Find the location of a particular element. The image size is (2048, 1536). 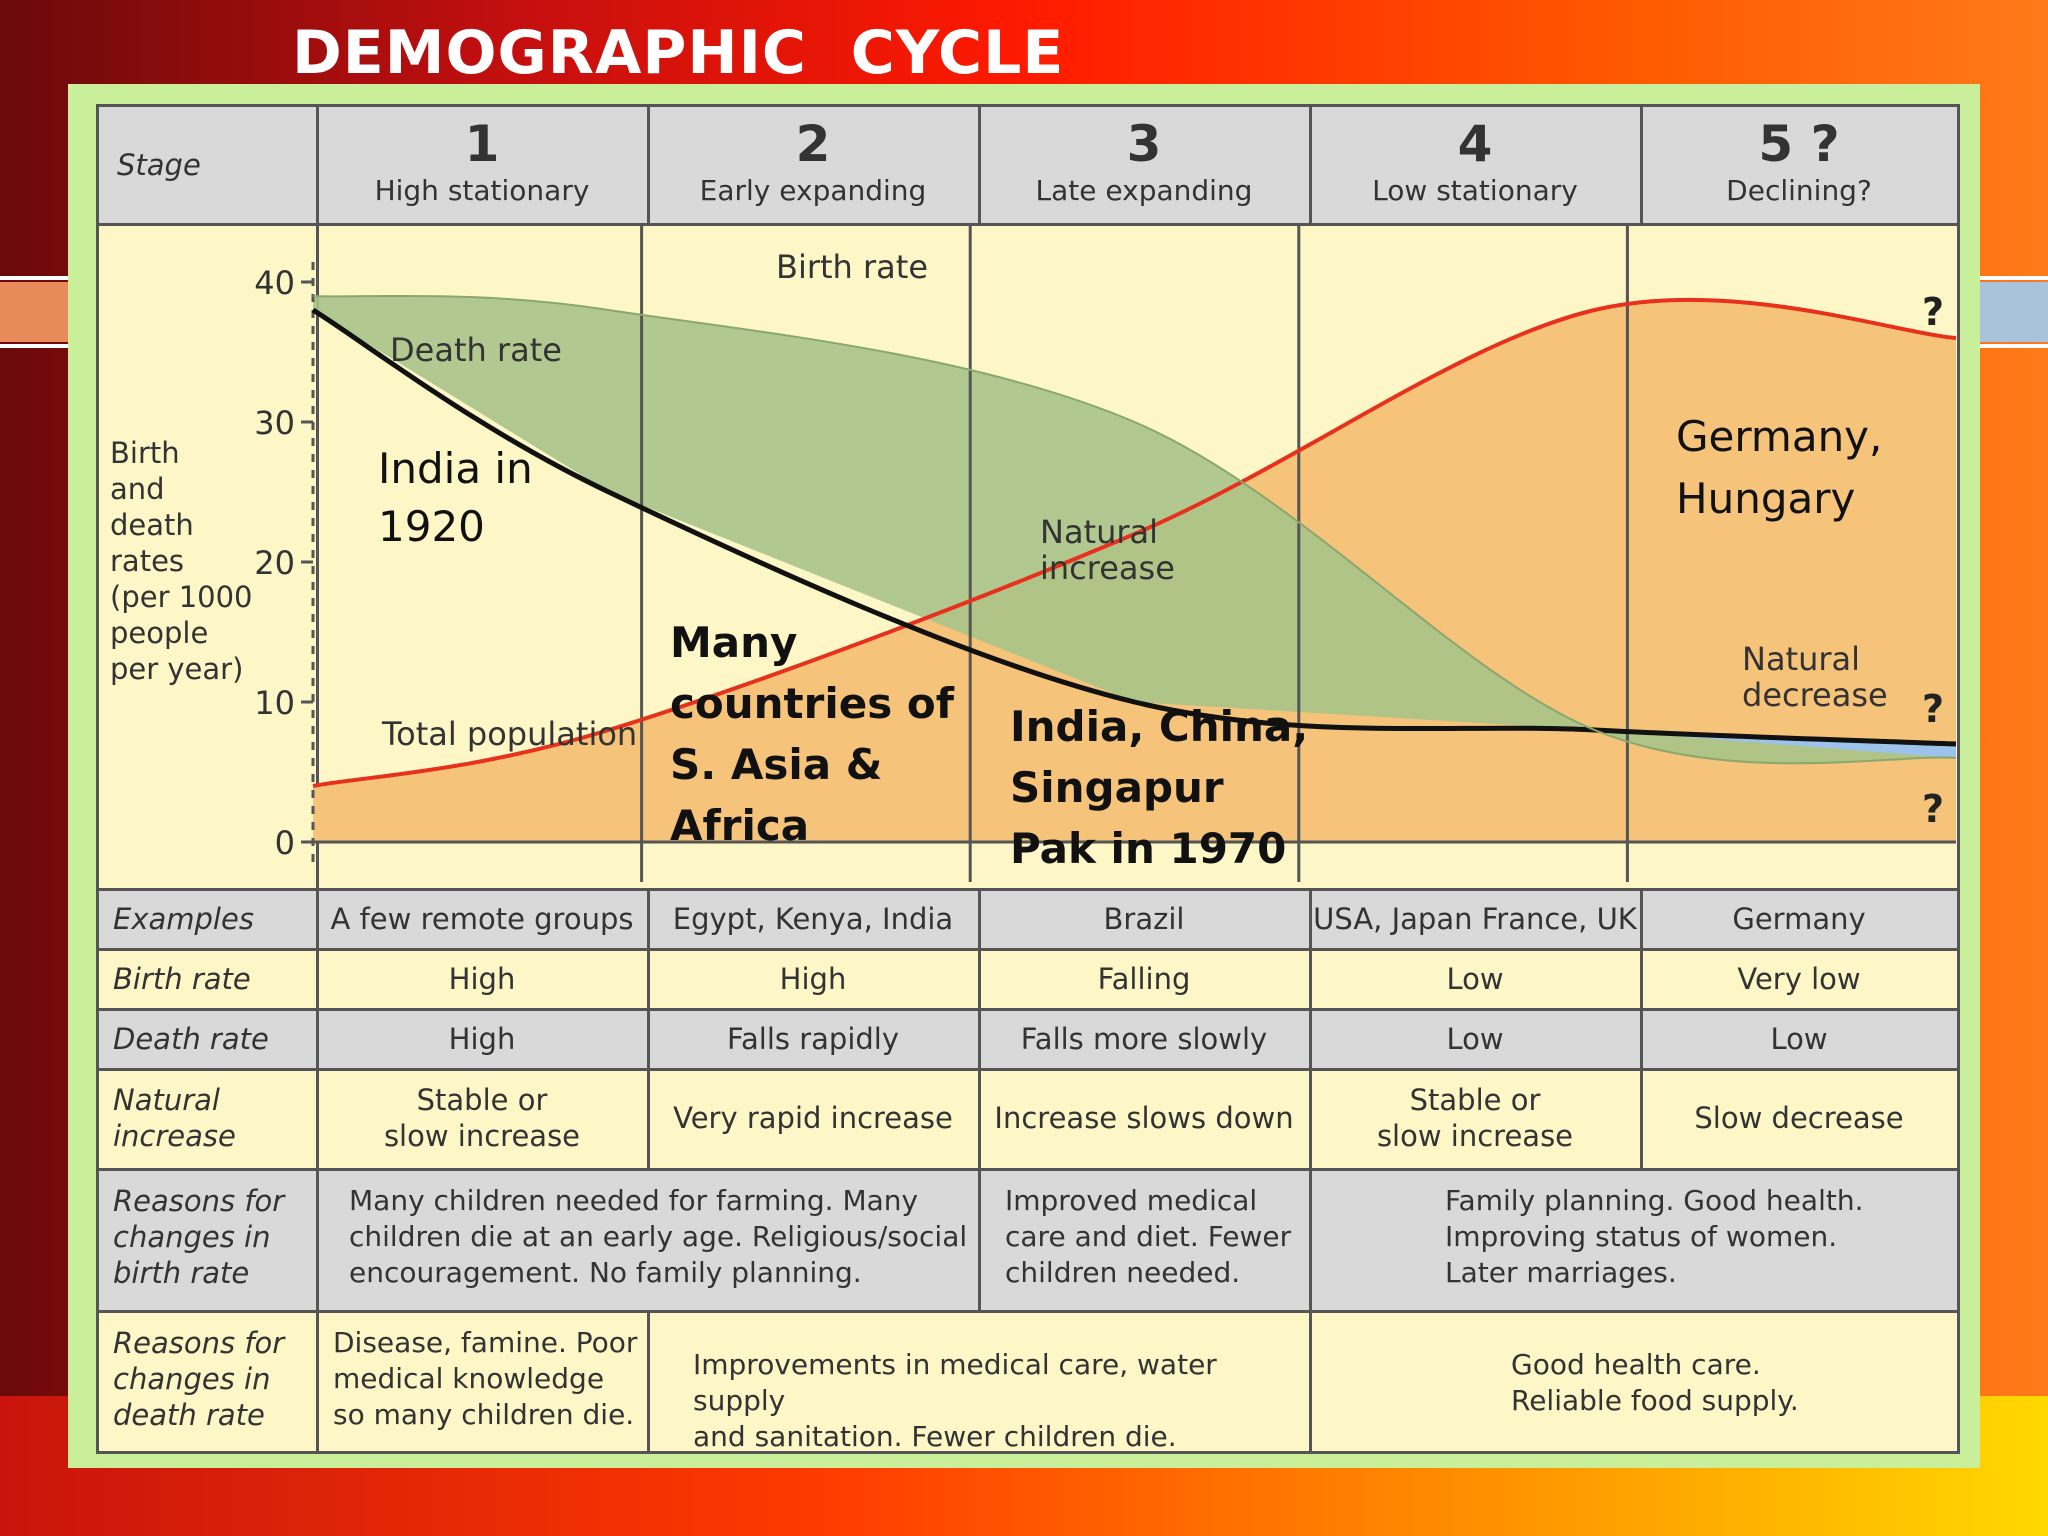

cell-line: and sanitation. Fewer children die. is located at coordinates (935, 1436).